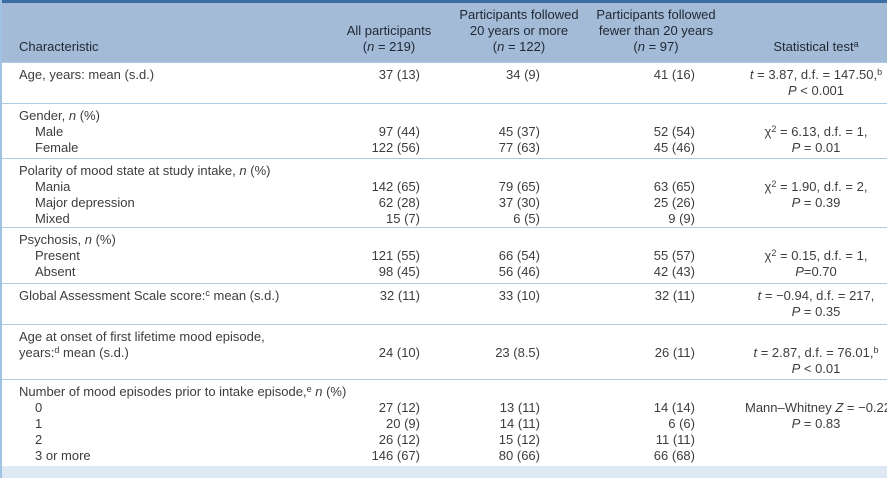 The image size is (887, 478). Describe the element at coordinates (389, 303) in the screenshot. I see `all-participants-cell: 32 (11)` at that location.